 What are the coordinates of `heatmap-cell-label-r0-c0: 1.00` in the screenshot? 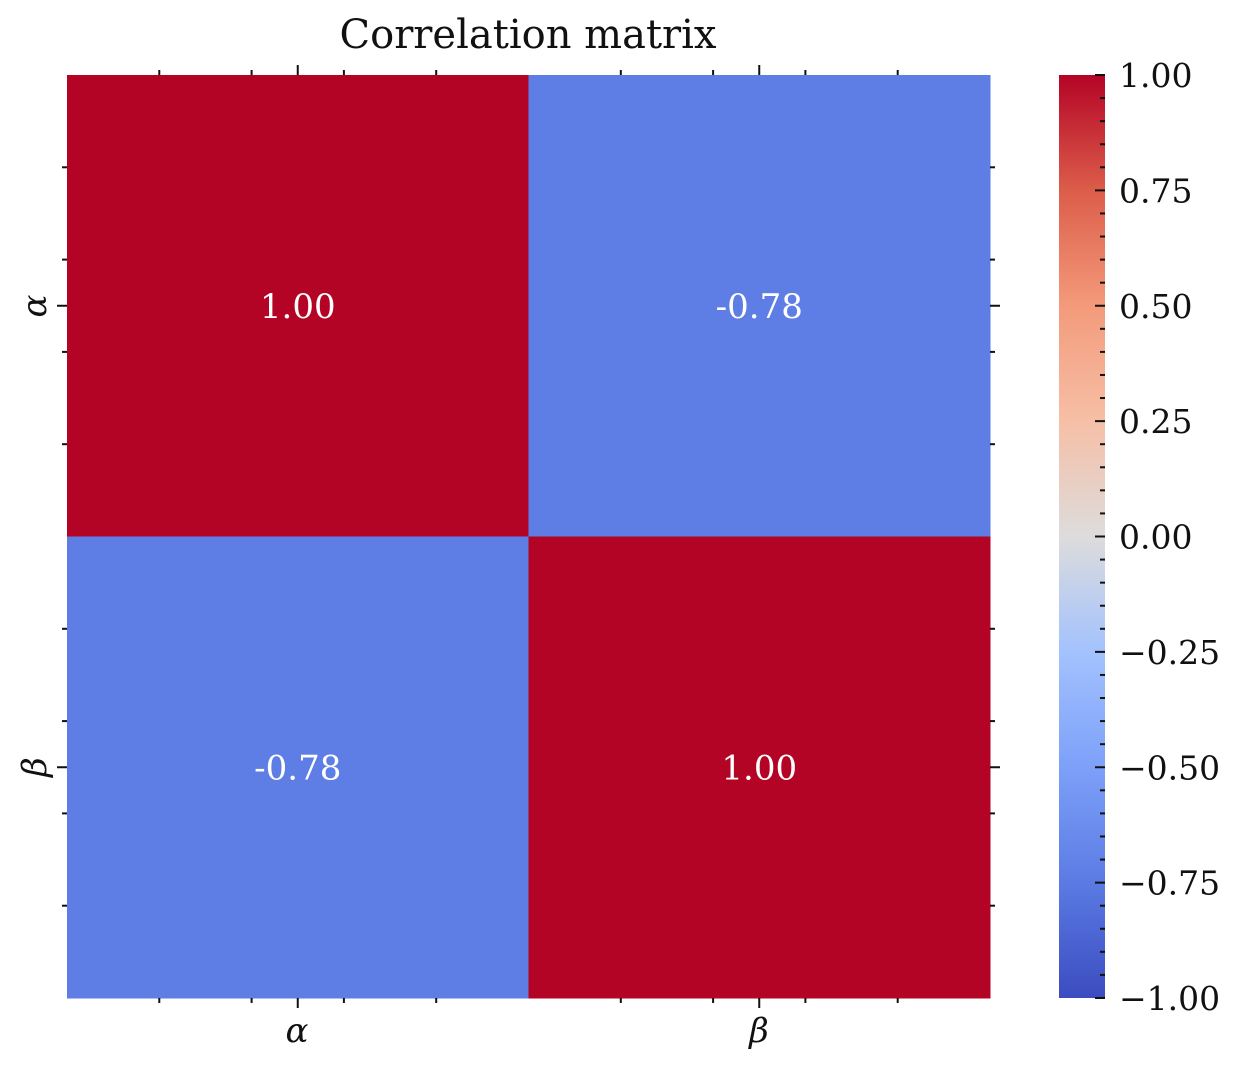 It's located at (298, 307).